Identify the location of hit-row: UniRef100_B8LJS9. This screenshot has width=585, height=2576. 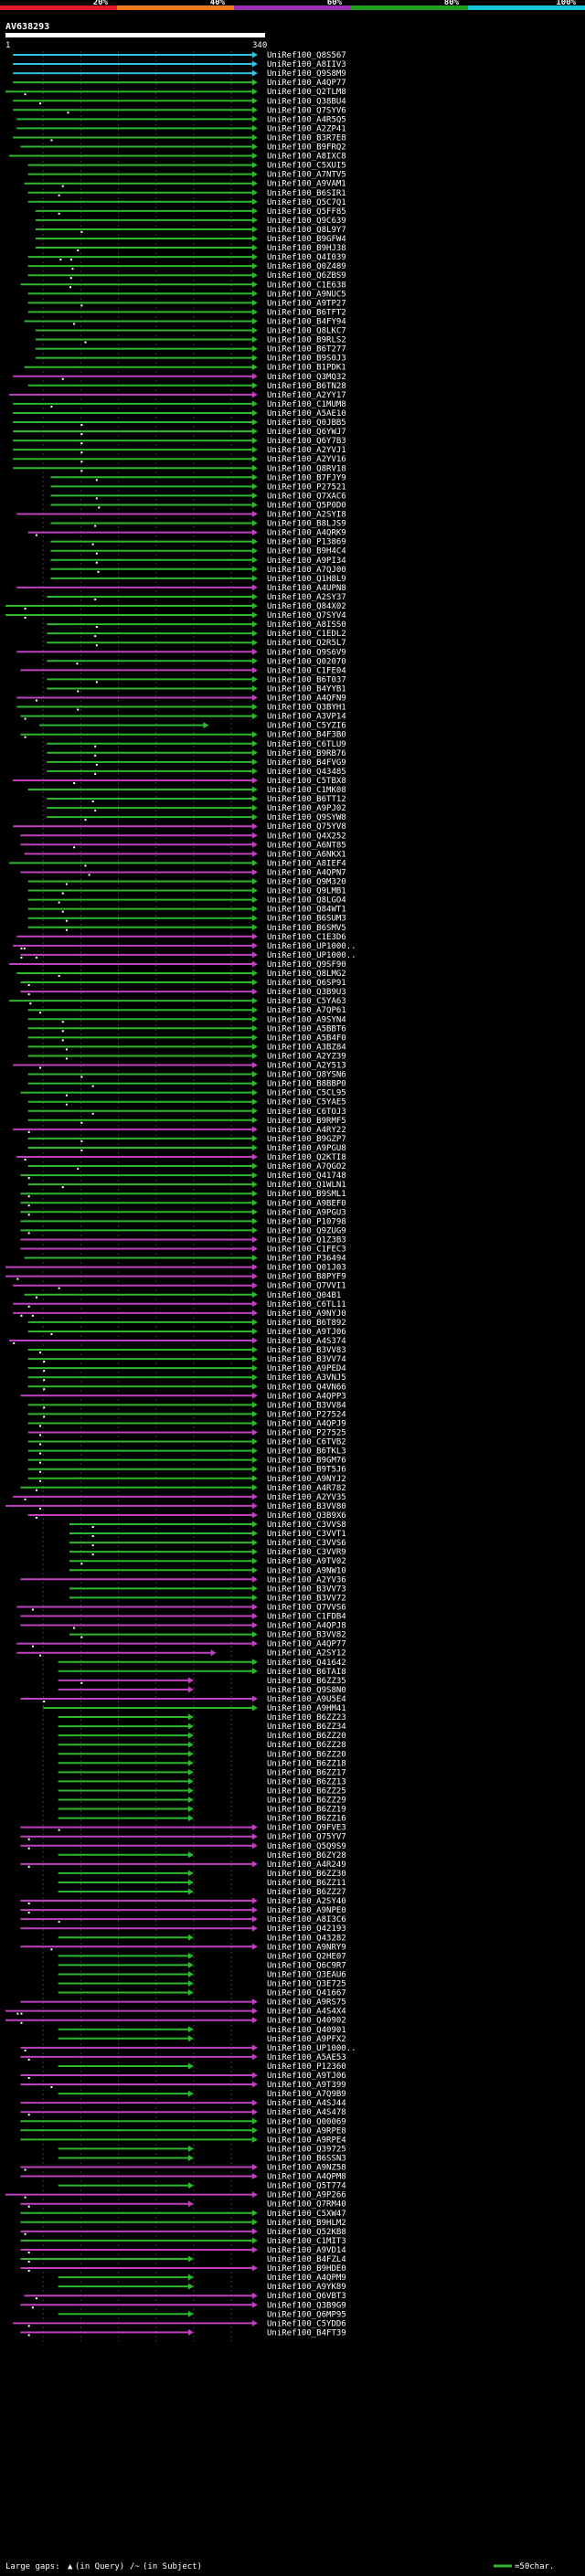
(198, 524).